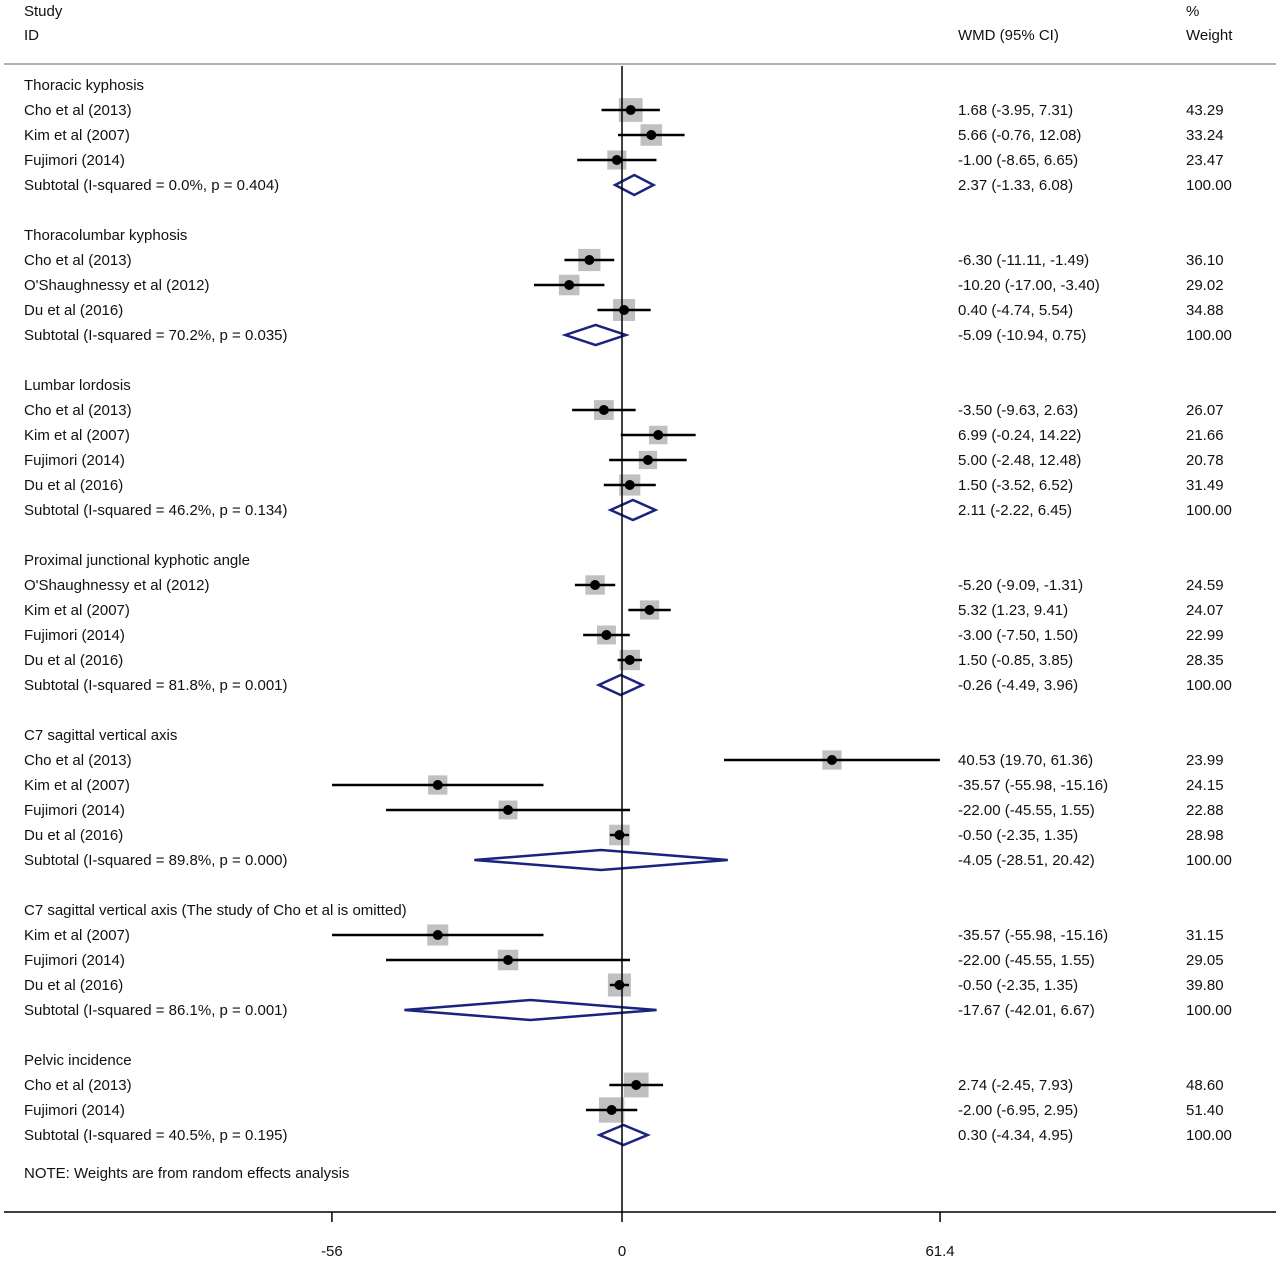  What do you see at coordinates (1026, 860) in the screenshot?
I see `subtotal-ci-text: -4.05 (-28.51, 20.42)` at bounding box center [1026, 860].